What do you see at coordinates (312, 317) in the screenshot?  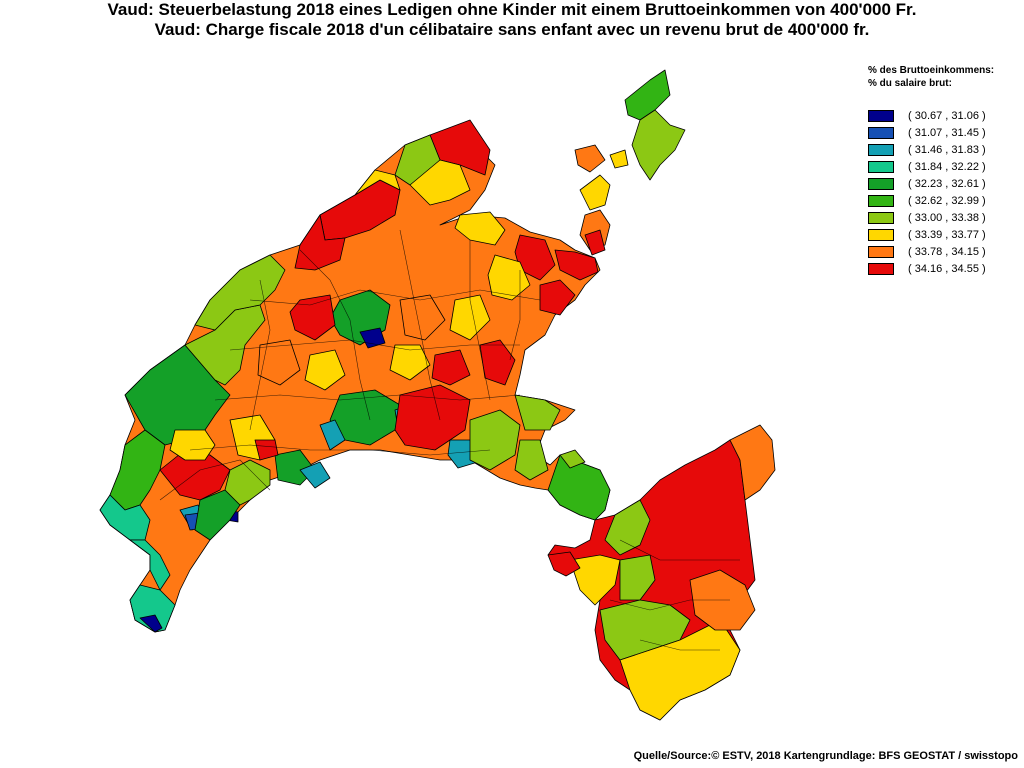 I see `region-centre-red` at bounding box center [312, 317].